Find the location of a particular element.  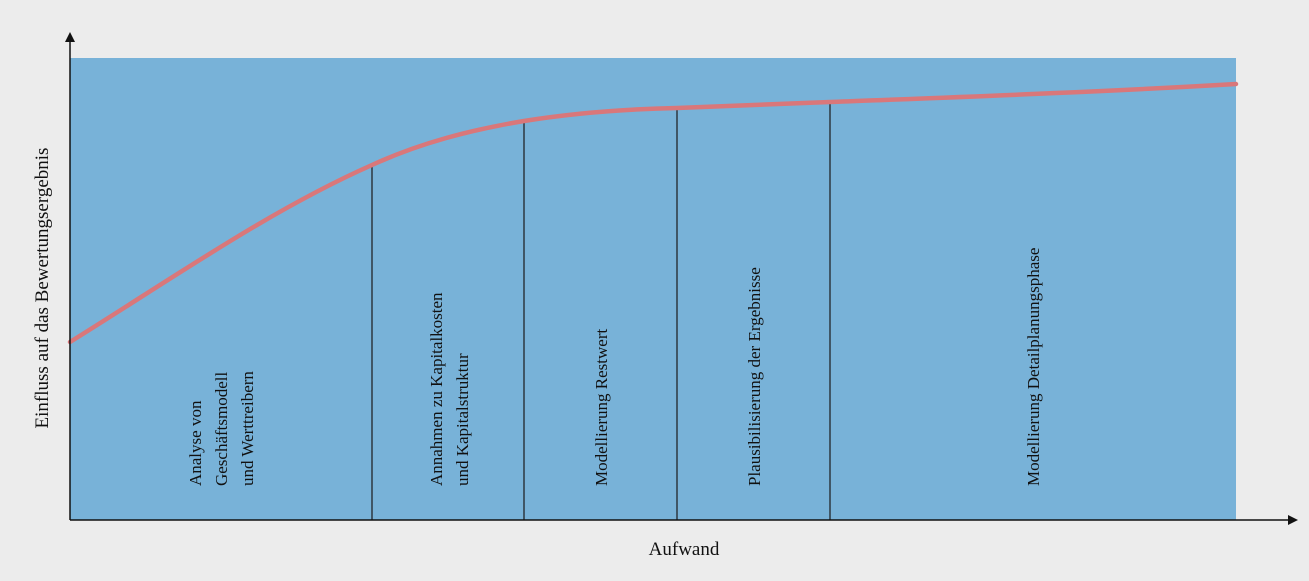

phase-label-detailplanung: Modellierung Detailplanungsphase is located at coordinates (1033, 367).